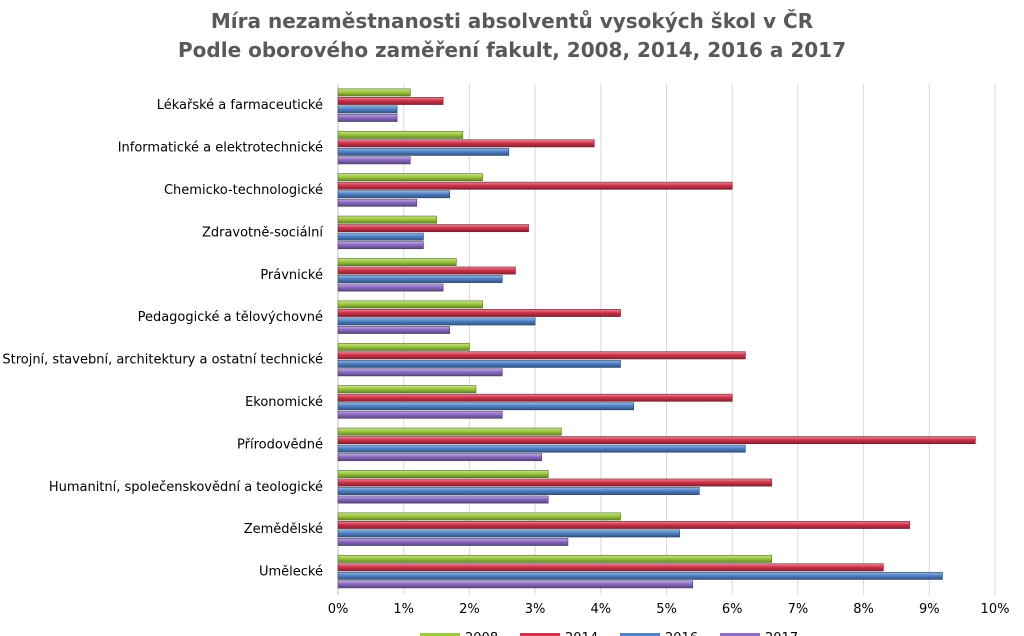  Describe the element at coordinates (240, 105) in the screenshot. I see `category-label: Lékařské a farmaceutické` at that location.